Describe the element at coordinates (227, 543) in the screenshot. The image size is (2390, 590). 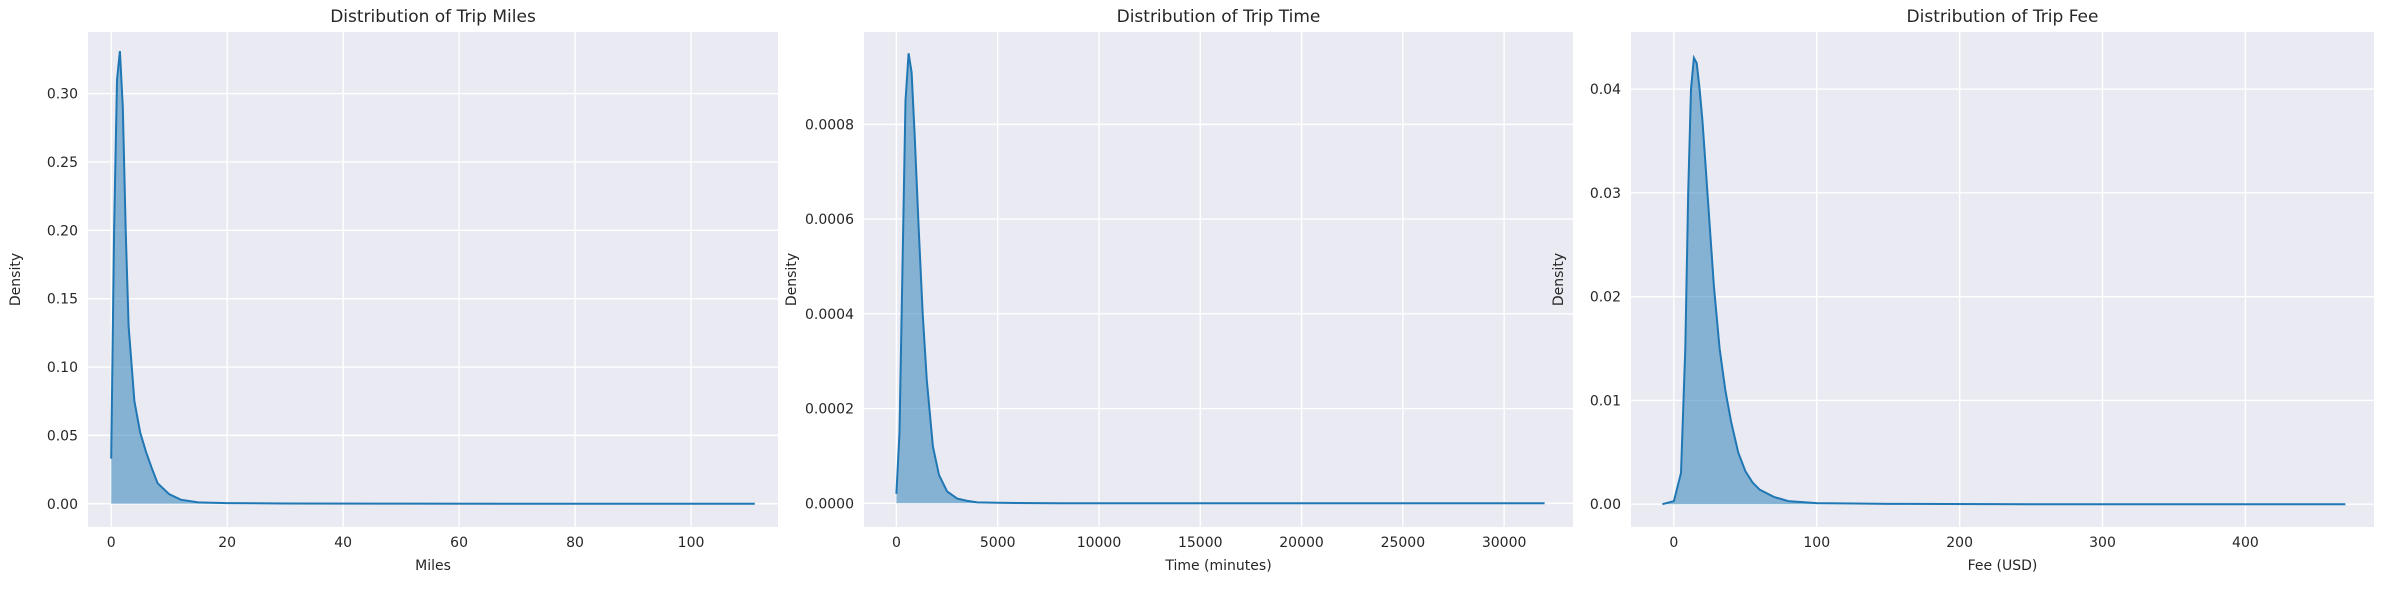
I see `x-tick-label: 20` at that location.